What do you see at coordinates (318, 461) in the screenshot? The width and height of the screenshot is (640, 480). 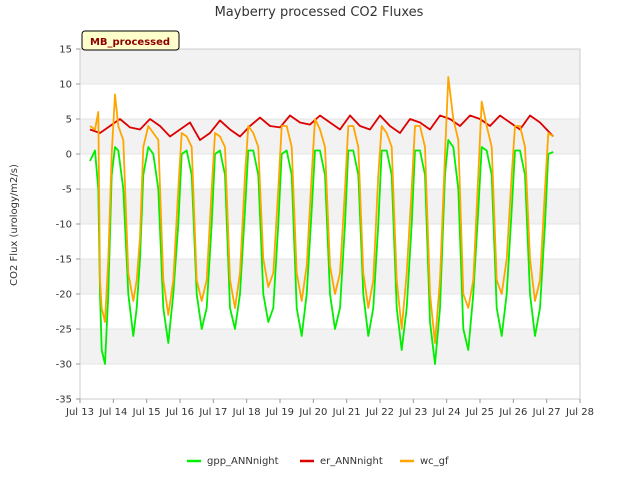 I see `legend: gpp_ANNnight er_ANNnight wc_gf` at bounding box center [318, 461].